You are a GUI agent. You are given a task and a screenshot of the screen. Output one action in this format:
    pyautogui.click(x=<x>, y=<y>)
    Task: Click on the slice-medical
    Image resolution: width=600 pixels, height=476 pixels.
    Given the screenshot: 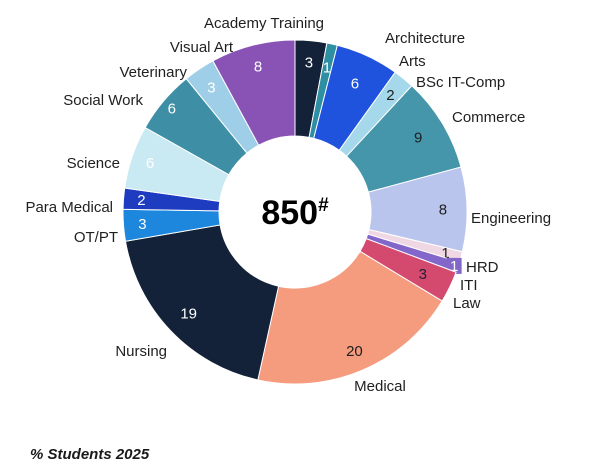 What is the action you would take?
    pyautogui.click(x=350, y=317)
    